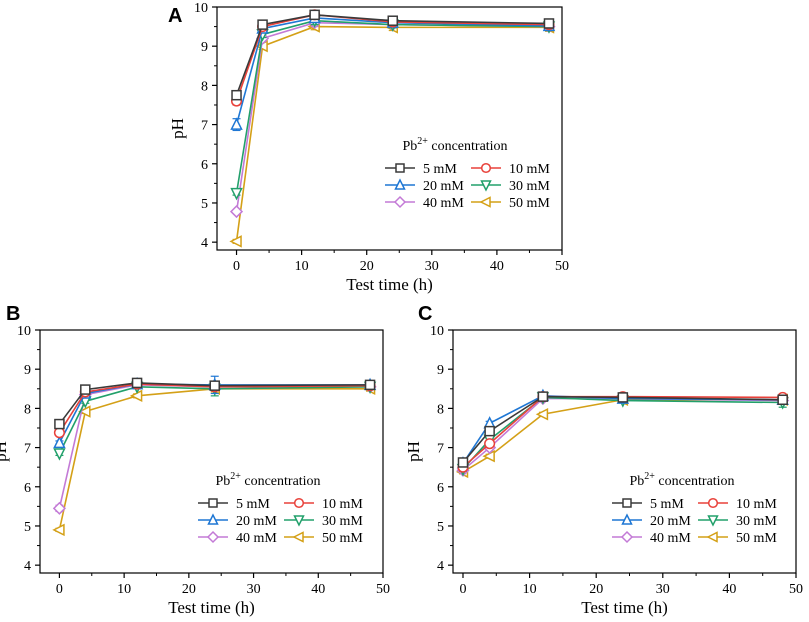  What do you see at coordinates (256, 521) in the screenshot?
I see `legend-label: 20 mM` at bounding box center [256, 521].